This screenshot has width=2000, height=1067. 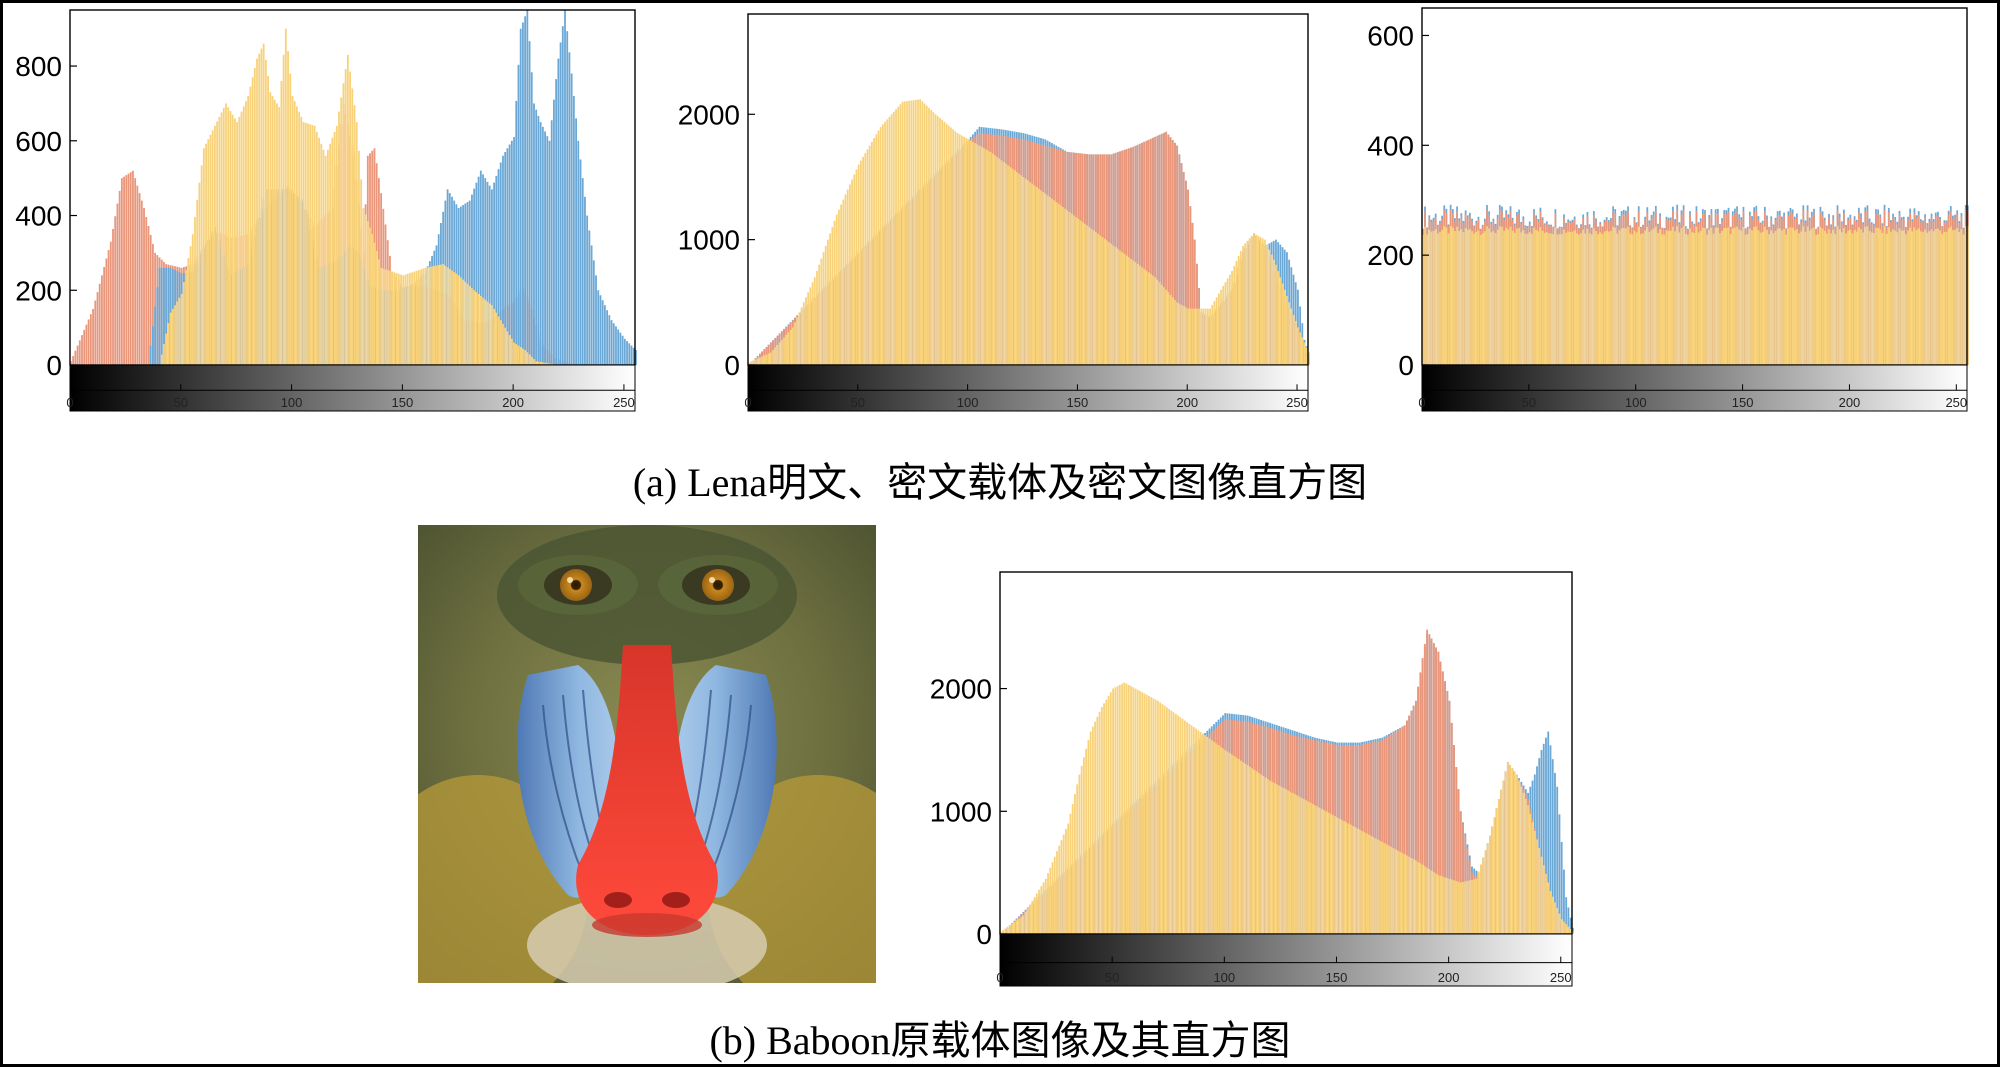 I want to click on x-tick-label: 0, so click(x=1421, y=402).